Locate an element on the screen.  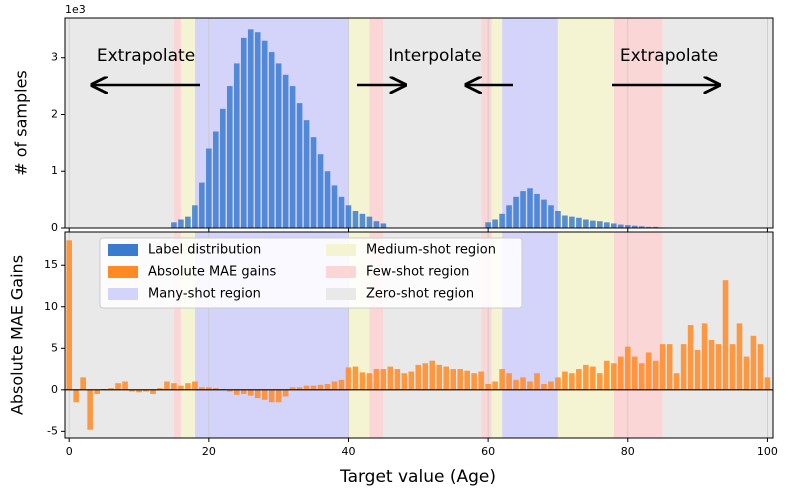
x-tick-label: 100 is located at coordinates (767, 451).